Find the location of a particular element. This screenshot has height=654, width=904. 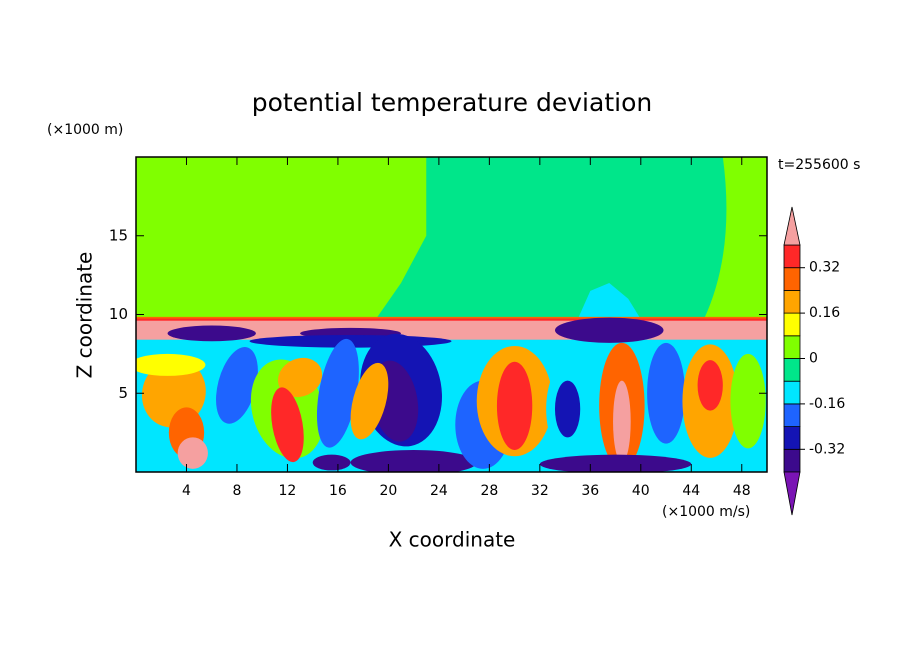

colorbar-tick-label: -0.16 is located at coordinates (827, 404).